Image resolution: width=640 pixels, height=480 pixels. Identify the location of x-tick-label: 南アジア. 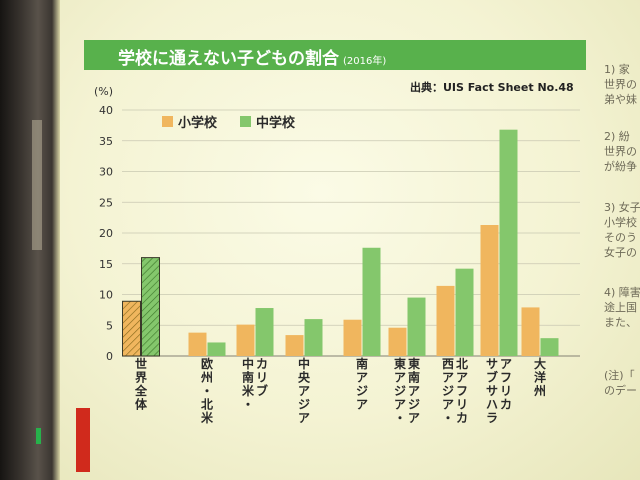
(362, 384).